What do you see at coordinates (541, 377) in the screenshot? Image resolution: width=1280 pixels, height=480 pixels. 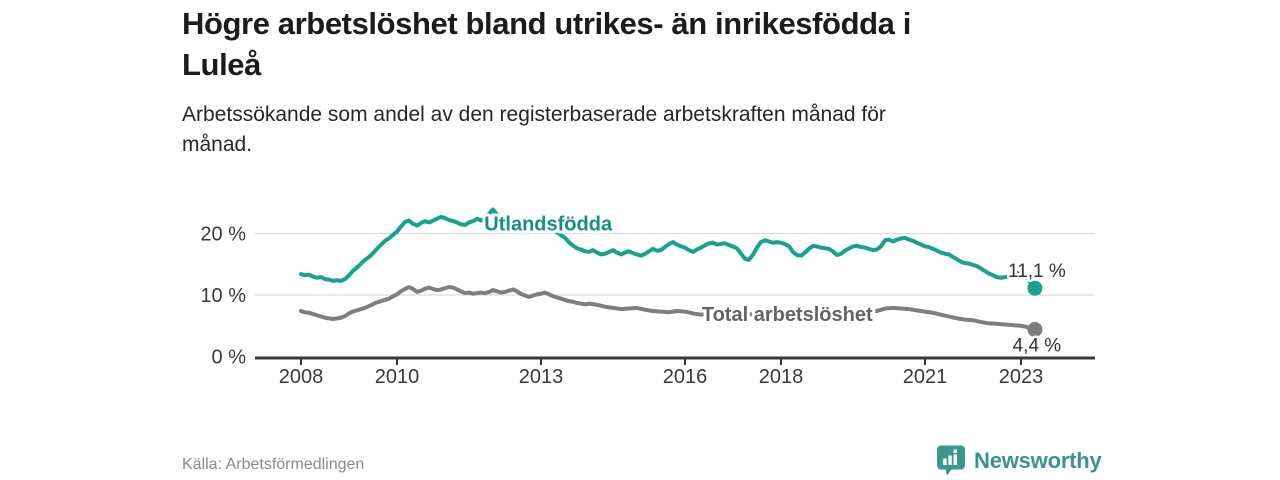 I see `x-tick-label-2013: 2013` at bounding box center [541, 377].